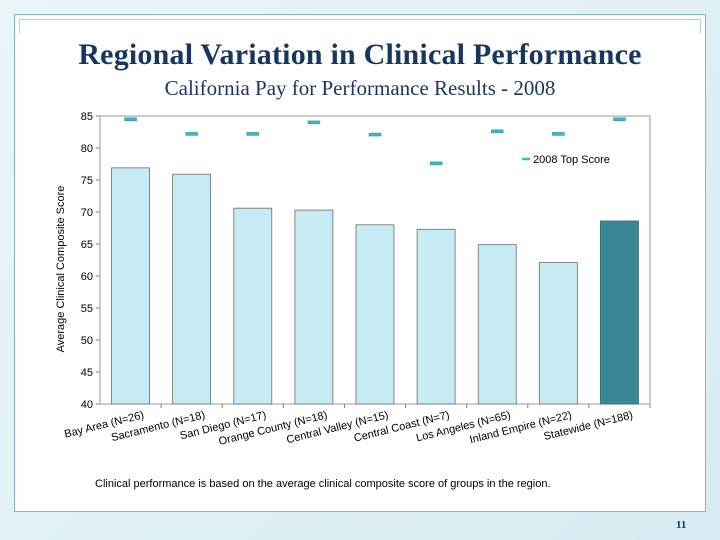 The height and width of the screenshot is (540, 720). Describe the element at coordinates (87, 373) in the screenshot. I see `y-tick-label: 45` at that location.